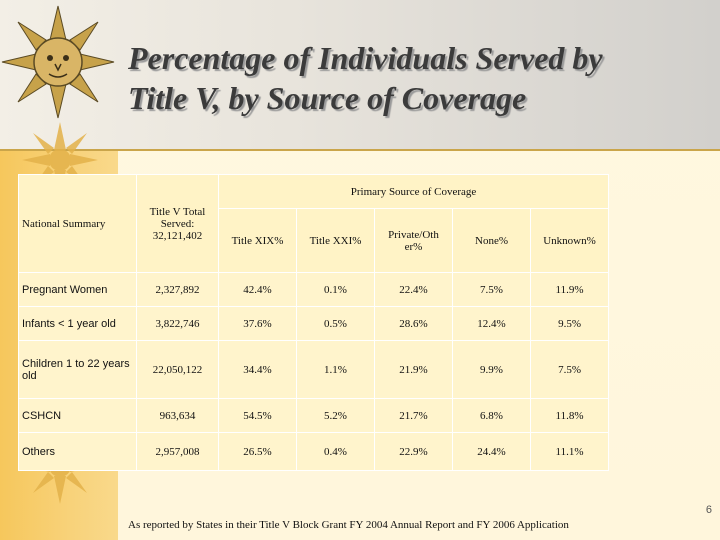 The image size is (720, 540). What do you see at coordinates (257, 451) in the screenshot?
I see `value-cell: 26.5%` at bounding box center [257, 451].